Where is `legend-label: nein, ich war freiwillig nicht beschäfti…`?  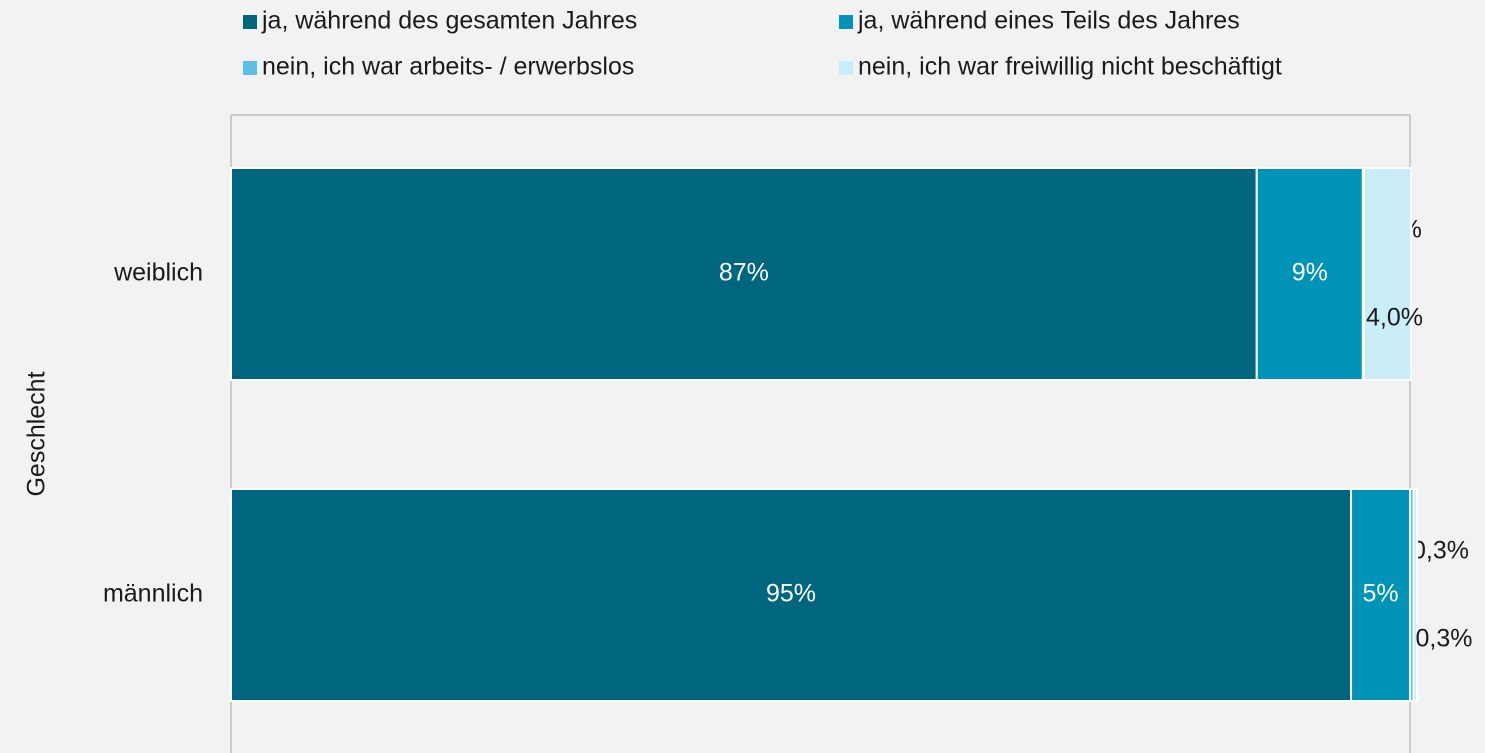
legend-label: nein, ich war freiwillig nicht beschäfti… is located at coordinates (1070, 67).